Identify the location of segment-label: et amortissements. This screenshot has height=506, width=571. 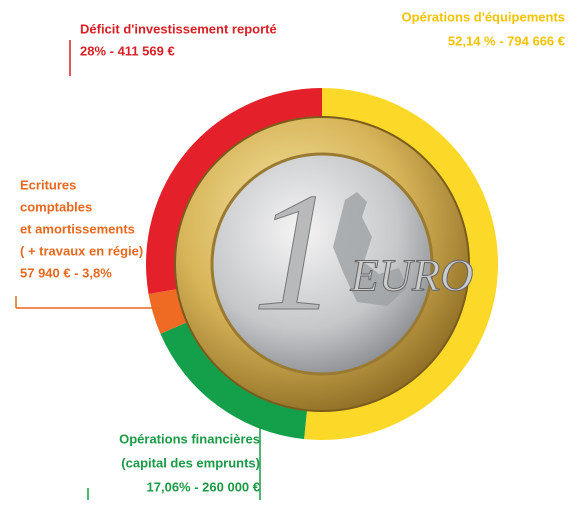
(77, 228).